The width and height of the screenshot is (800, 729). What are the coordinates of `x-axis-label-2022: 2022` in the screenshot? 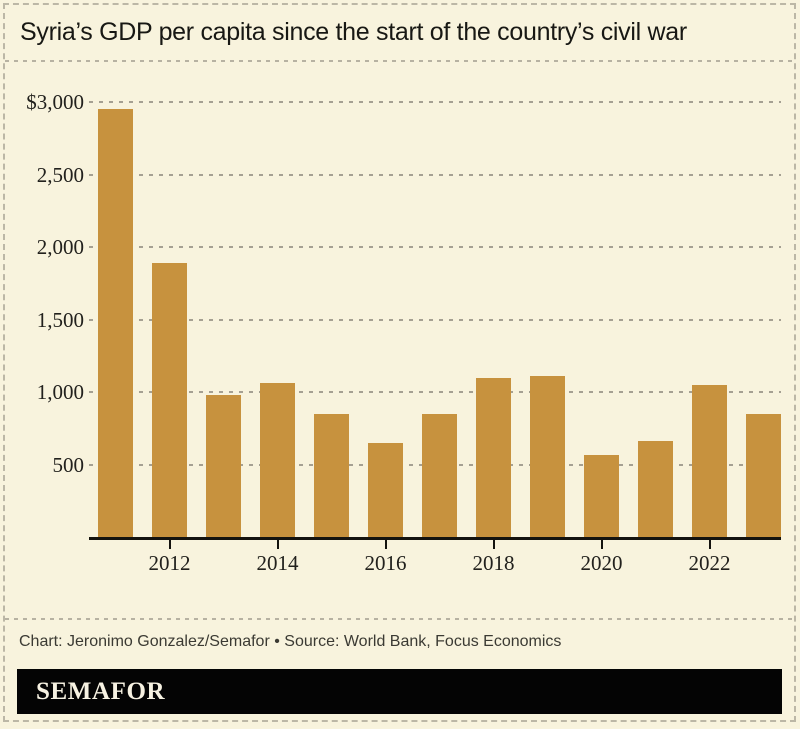 It's located at (709, 563).